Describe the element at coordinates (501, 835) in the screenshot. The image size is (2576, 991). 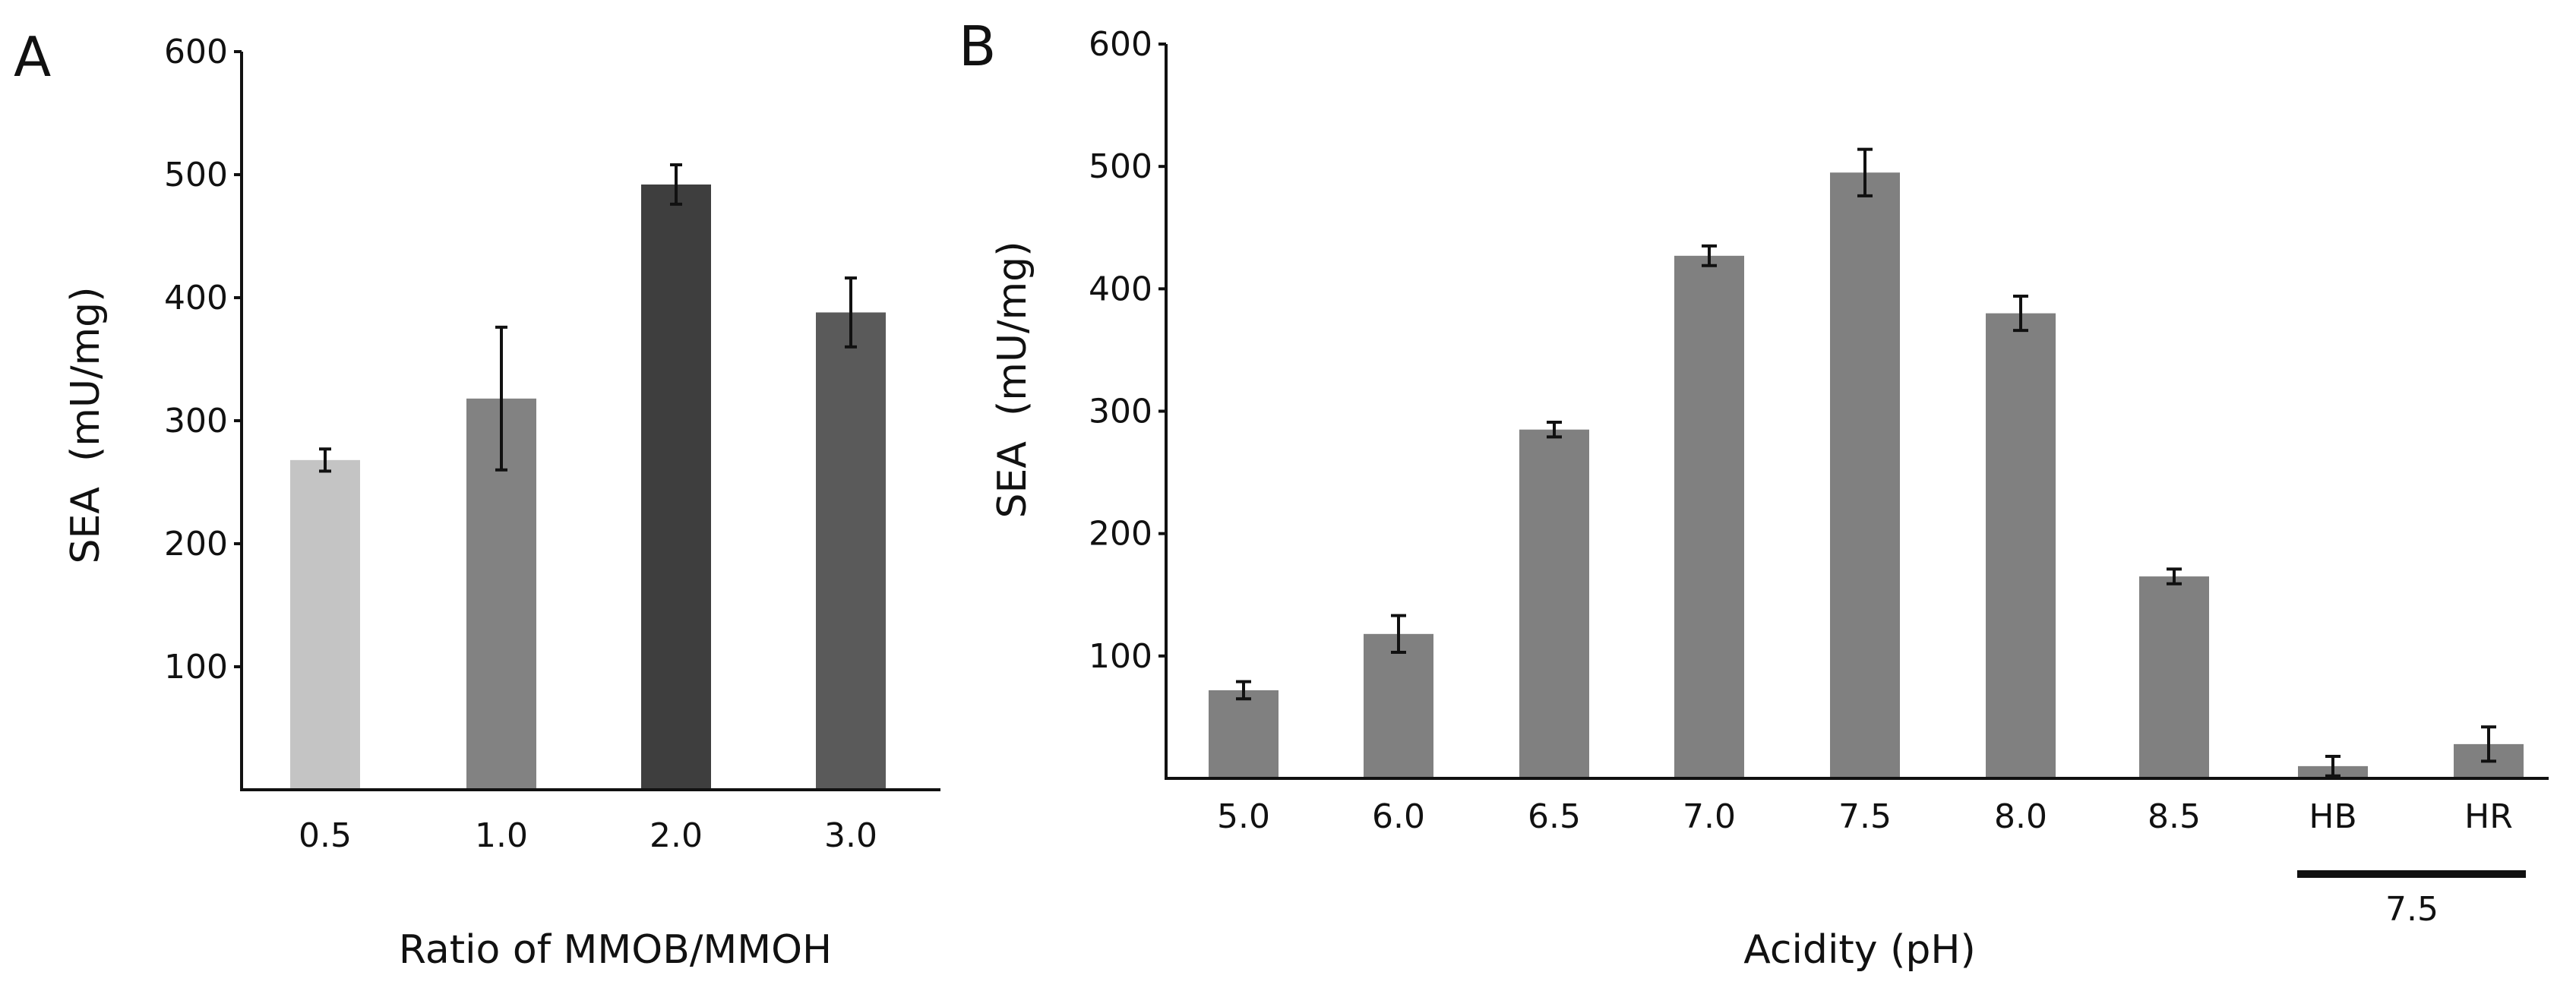
I see `x-tick-label: 1.0` at that location.